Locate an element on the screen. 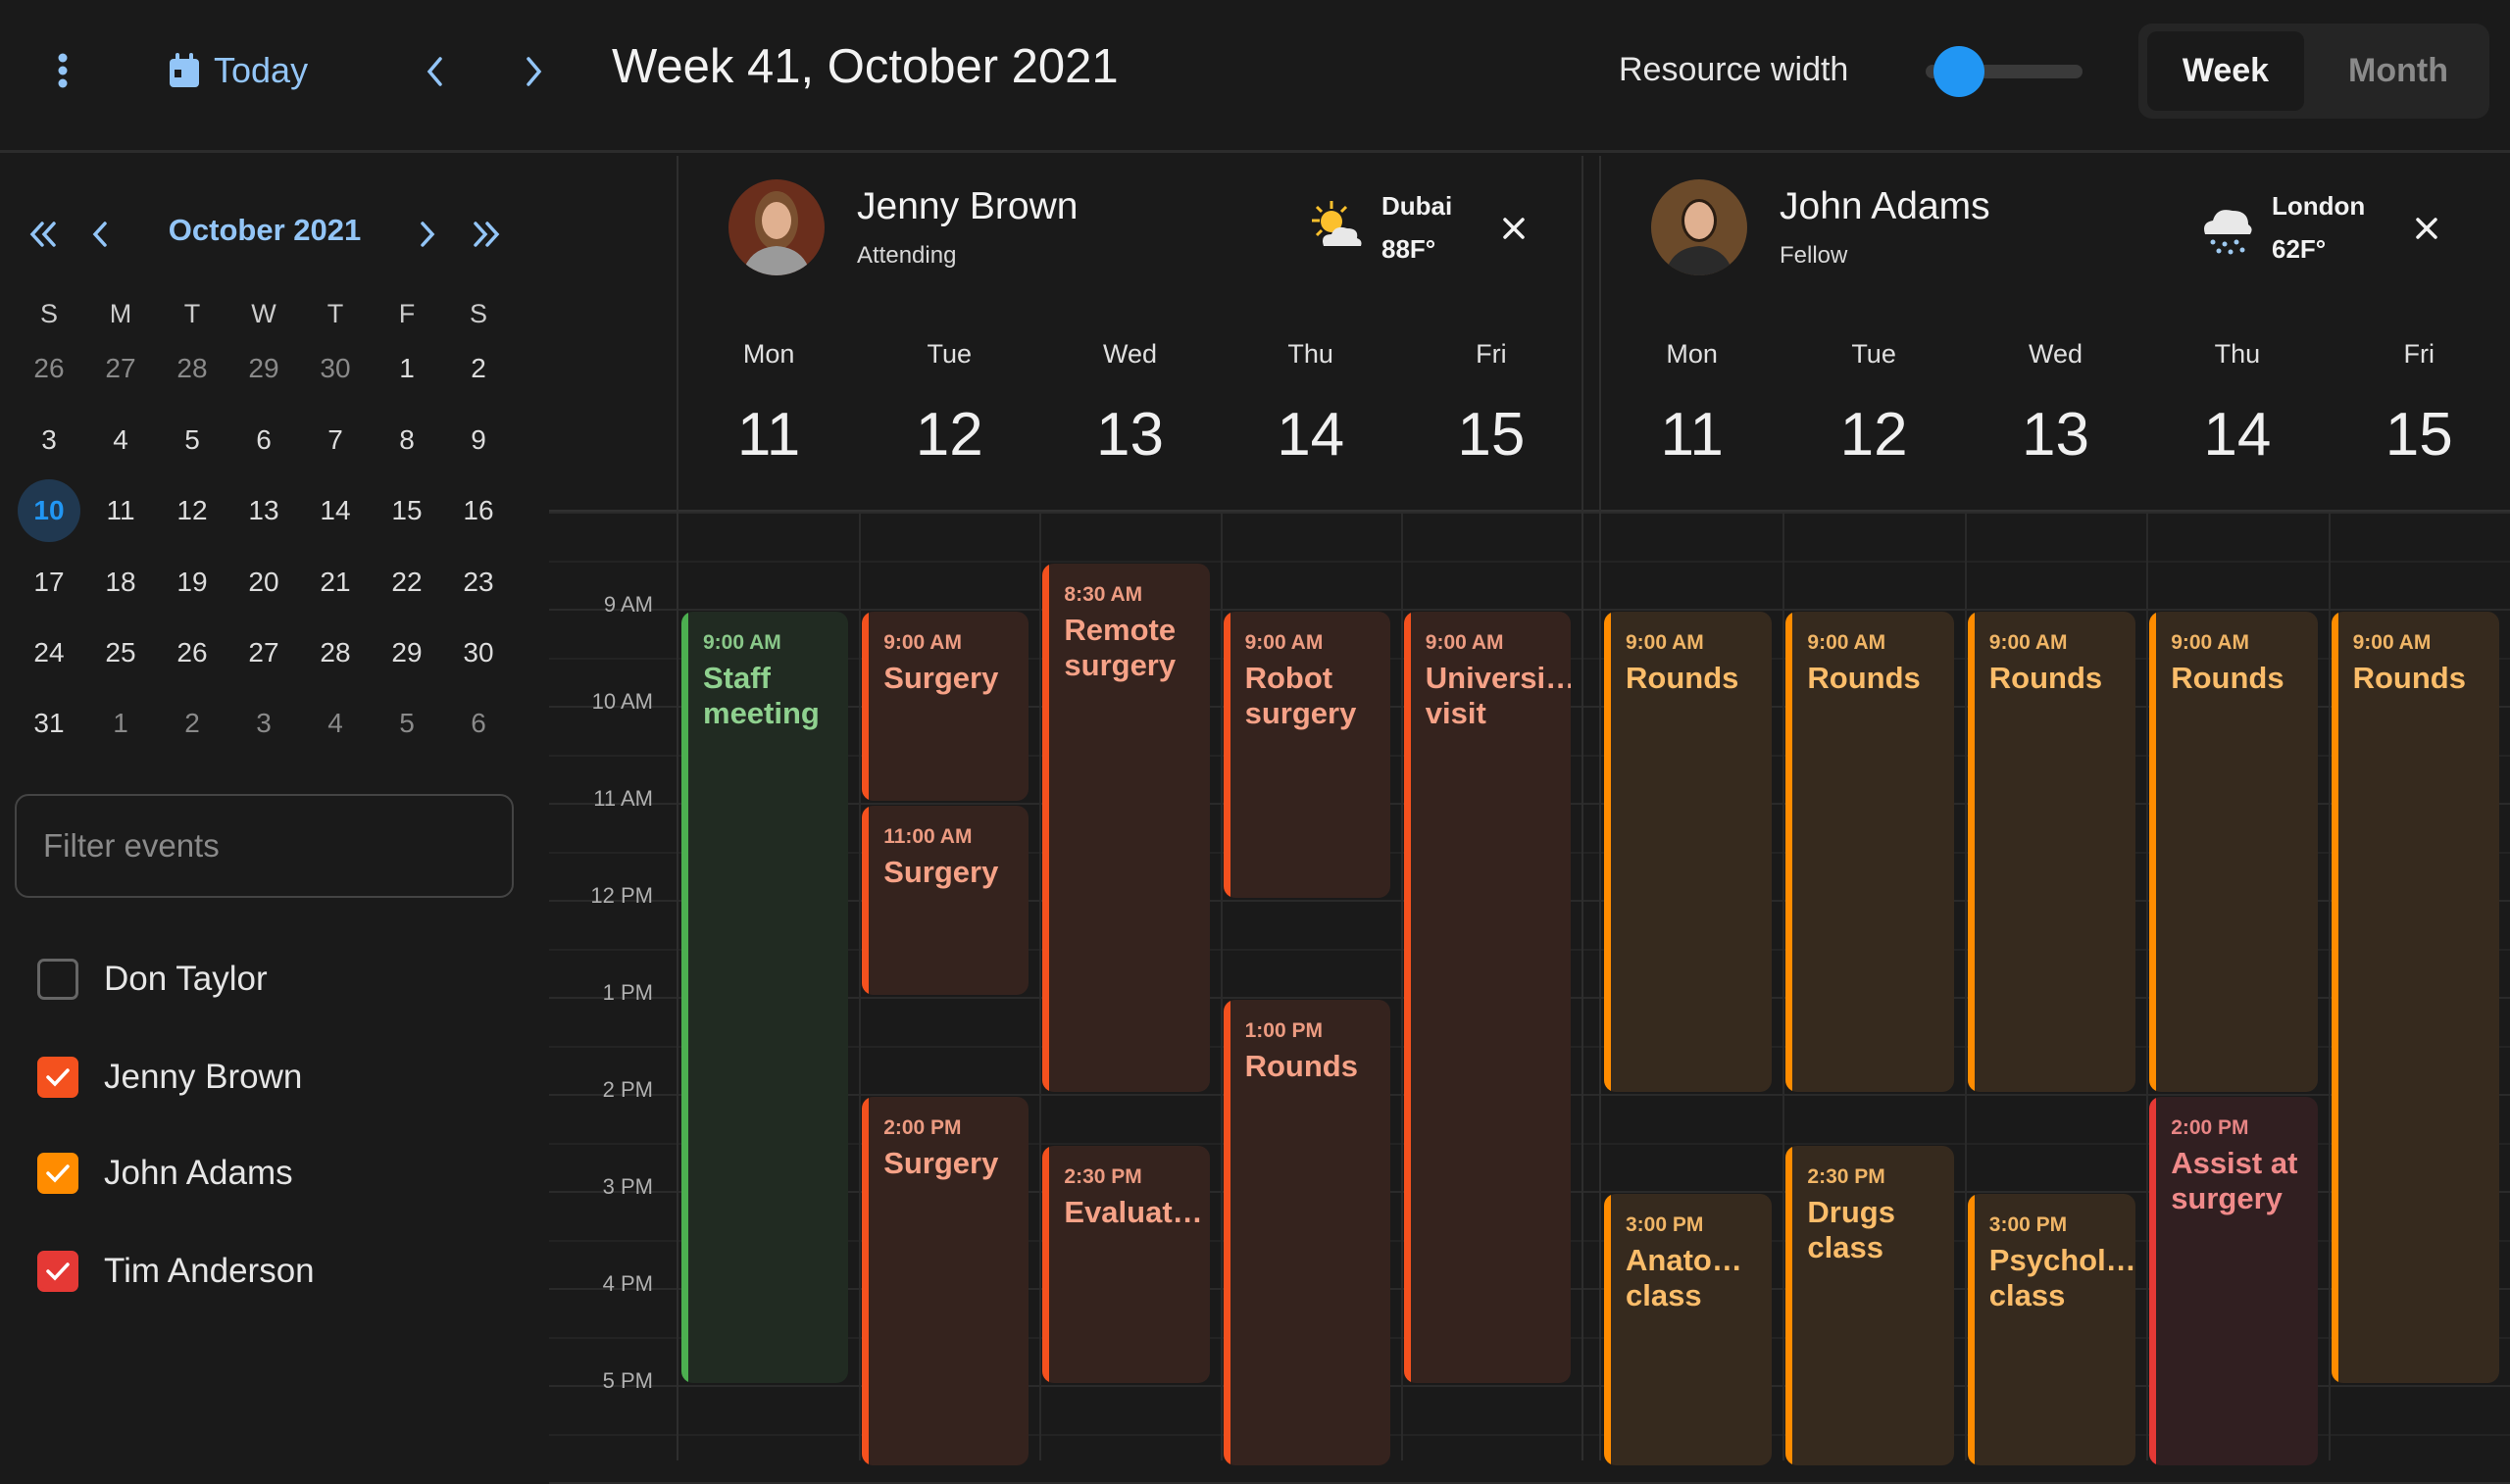  mini-calendar-day: 20 is located at coordinates (263, 582).